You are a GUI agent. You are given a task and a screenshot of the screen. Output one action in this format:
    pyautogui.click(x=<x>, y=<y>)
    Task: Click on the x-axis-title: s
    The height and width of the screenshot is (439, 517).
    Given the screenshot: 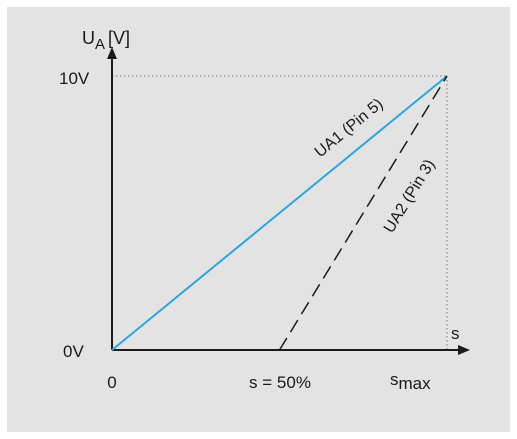 What is the action you would take?
    pyautogui.click(x=455, y=333)
    